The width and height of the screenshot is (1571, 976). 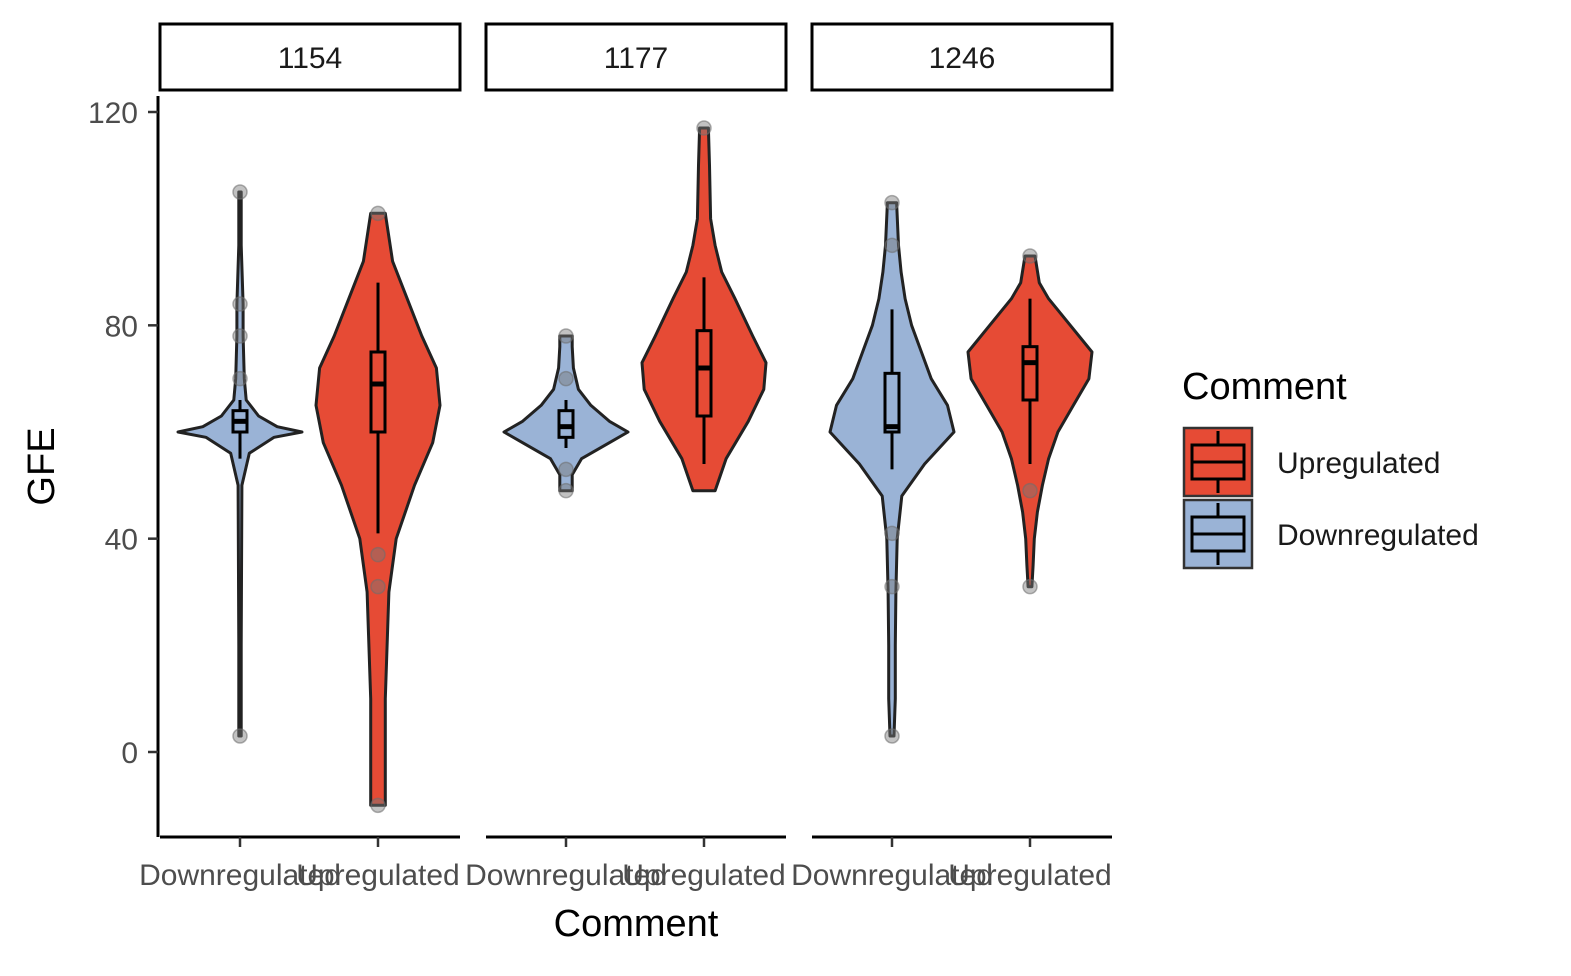 I want to click on legend-label-upregulated: Upregulated, so click(x=1358, y=463).